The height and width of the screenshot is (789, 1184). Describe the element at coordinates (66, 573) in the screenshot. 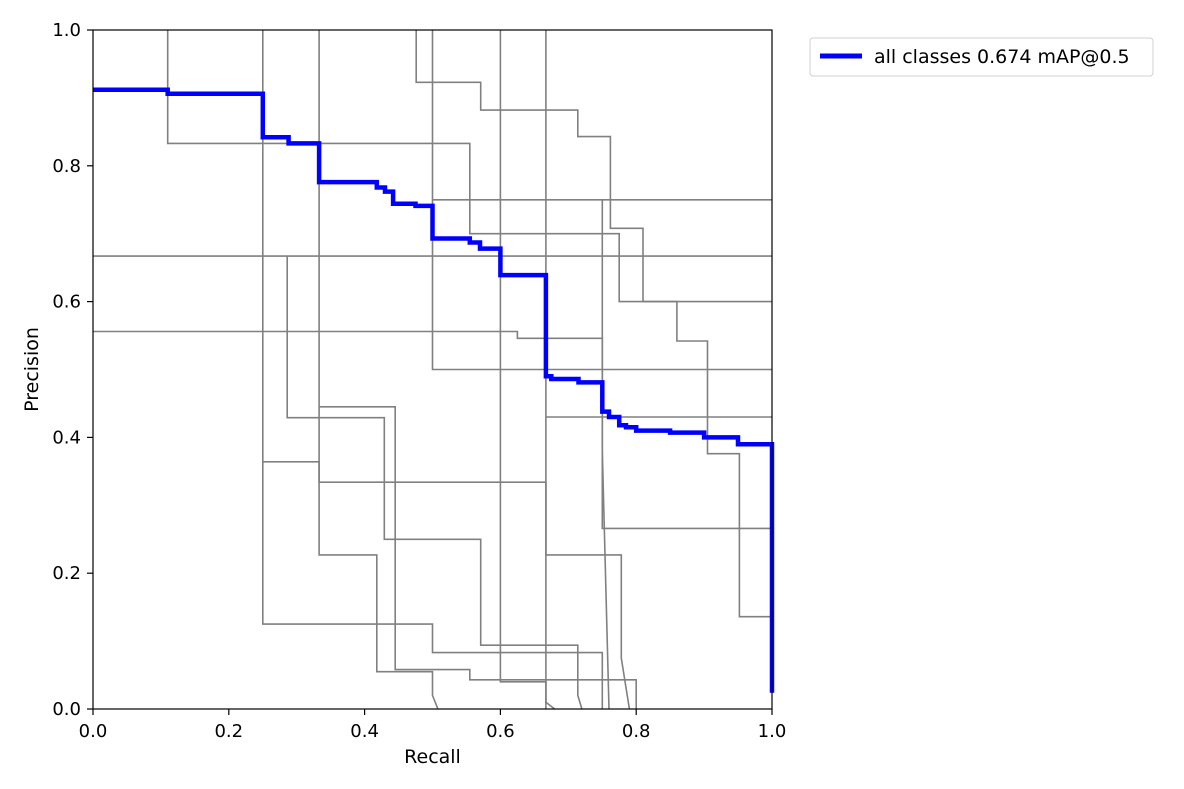

I see `y-tick-label: 0.2` at that location.